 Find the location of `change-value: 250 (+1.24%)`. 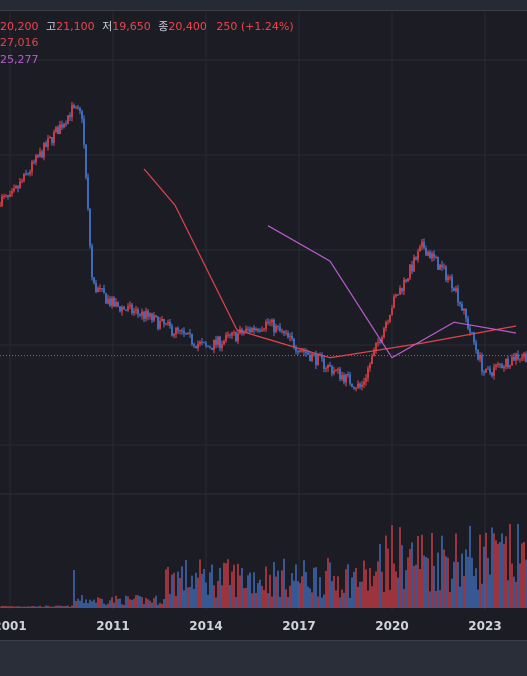

change-value: 250 (+1.24%) is located at coordinates (255, 26).